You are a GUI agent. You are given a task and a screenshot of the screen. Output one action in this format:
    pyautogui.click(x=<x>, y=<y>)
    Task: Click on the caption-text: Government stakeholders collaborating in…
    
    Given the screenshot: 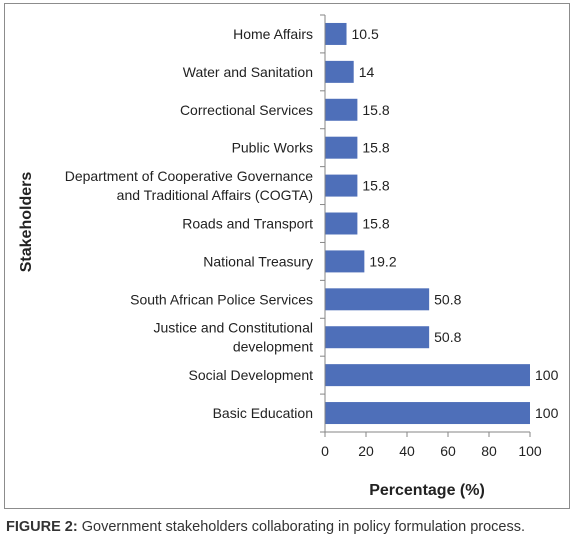 What is the action you would take?
    pyautogui.click(x=301, y=527)
    